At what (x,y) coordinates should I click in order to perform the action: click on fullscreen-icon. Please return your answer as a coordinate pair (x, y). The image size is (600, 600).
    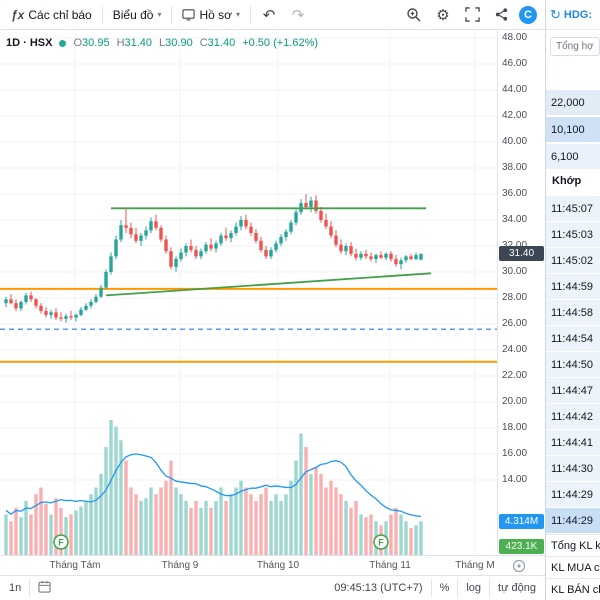
    Looking at the image, I should click on (472, 14).